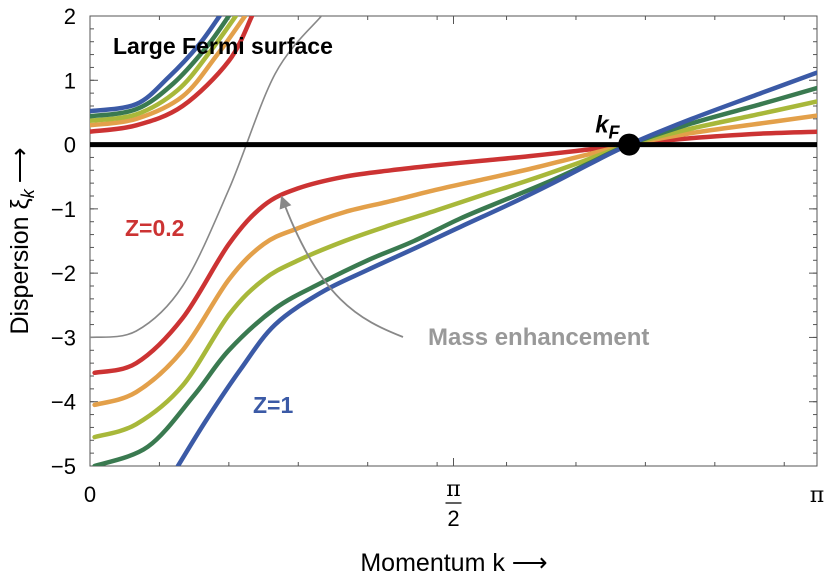 The width and height of the screenshot is (830, 581). What do you see at coordinates (607, 127) in the screenshot?
I see `fermi-momentum-label: kF` at bounding box center [607, 127].